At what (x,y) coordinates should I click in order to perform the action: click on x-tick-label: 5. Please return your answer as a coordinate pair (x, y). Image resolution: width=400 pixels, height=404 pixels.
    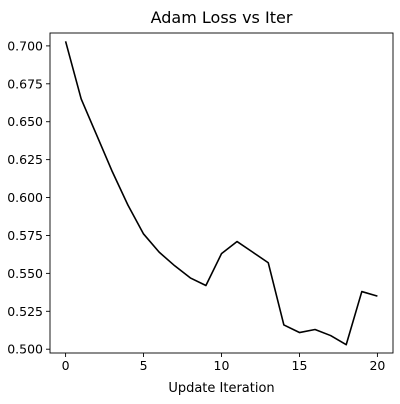
    Looking at the image, I should click on (144, 365).